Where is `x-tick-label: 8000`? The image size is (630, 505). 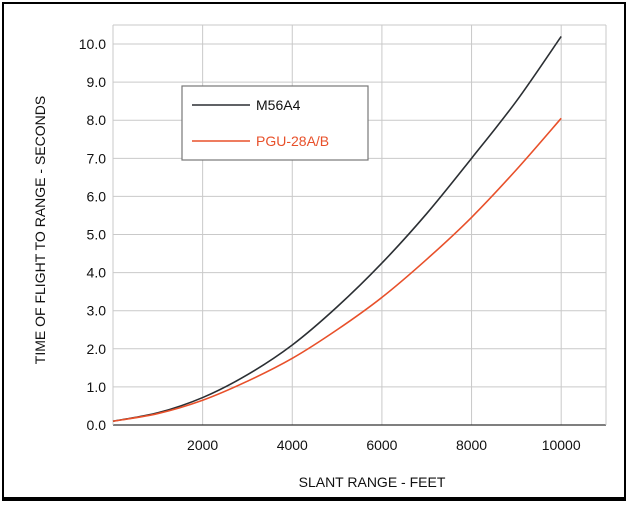
x-tick-label: 8000 is located at coordinates (471, 445).